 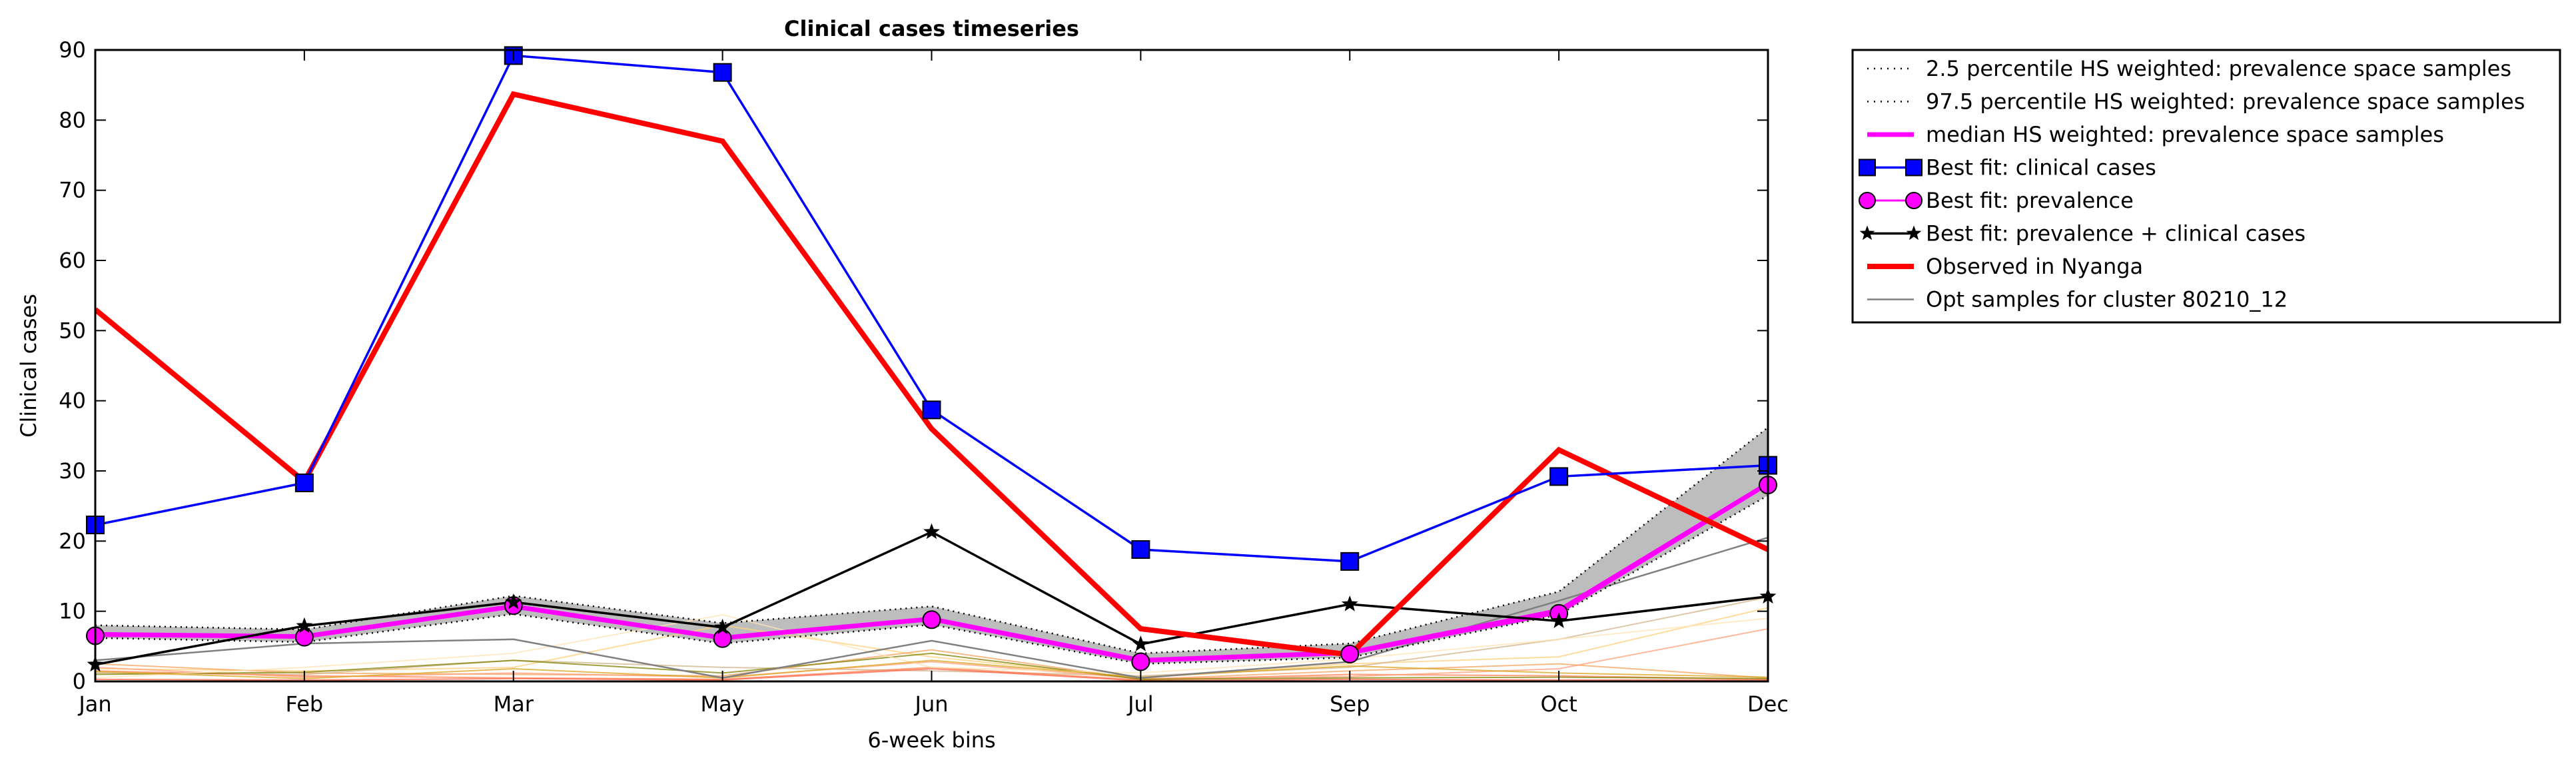 What do you see at coordinates (94, 704) in the screenshot?
I see `x-tick-label: Jan` at bounding box center [94, 704].